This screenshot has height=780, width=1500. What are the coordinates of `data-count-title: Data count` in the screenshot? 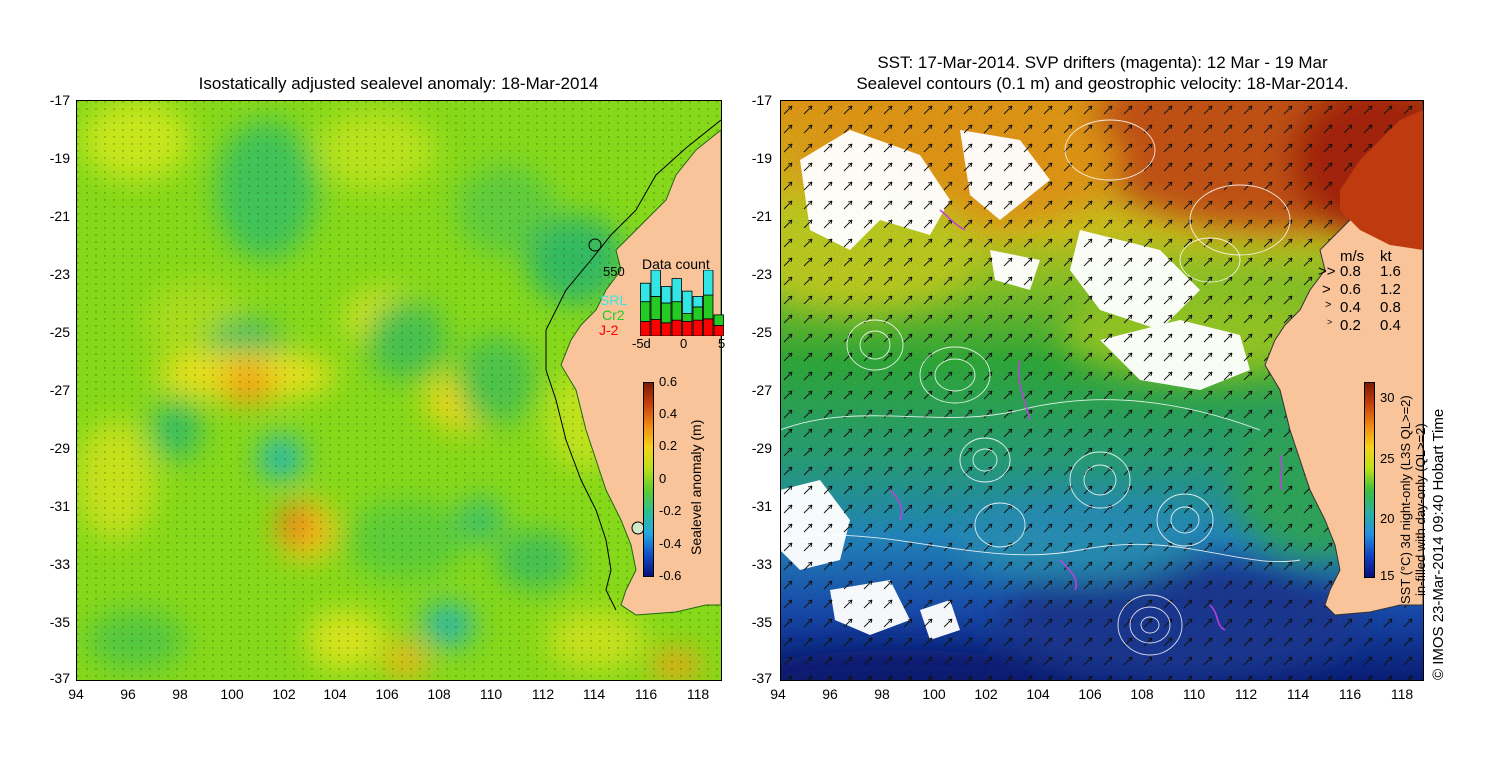 It's located at (676, 264).